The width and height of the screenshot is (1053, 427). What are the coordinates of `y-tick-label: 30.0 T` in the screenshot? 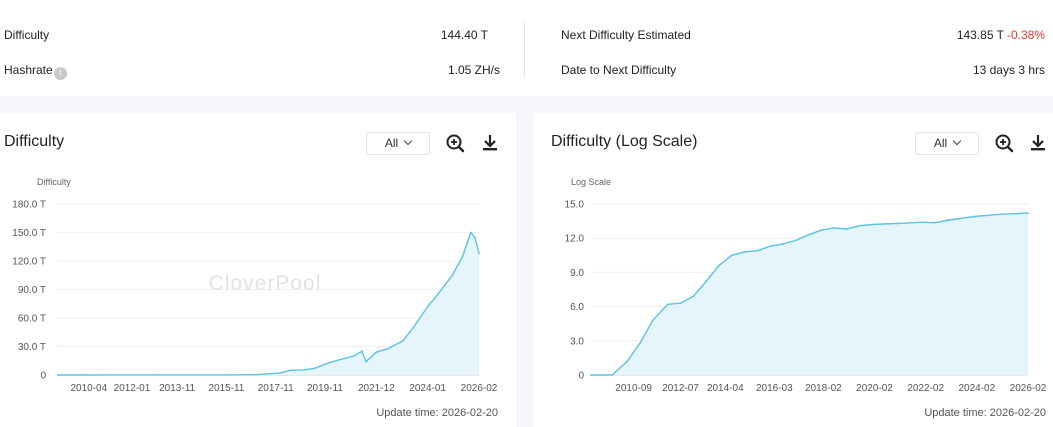 It's located at (32, 347).